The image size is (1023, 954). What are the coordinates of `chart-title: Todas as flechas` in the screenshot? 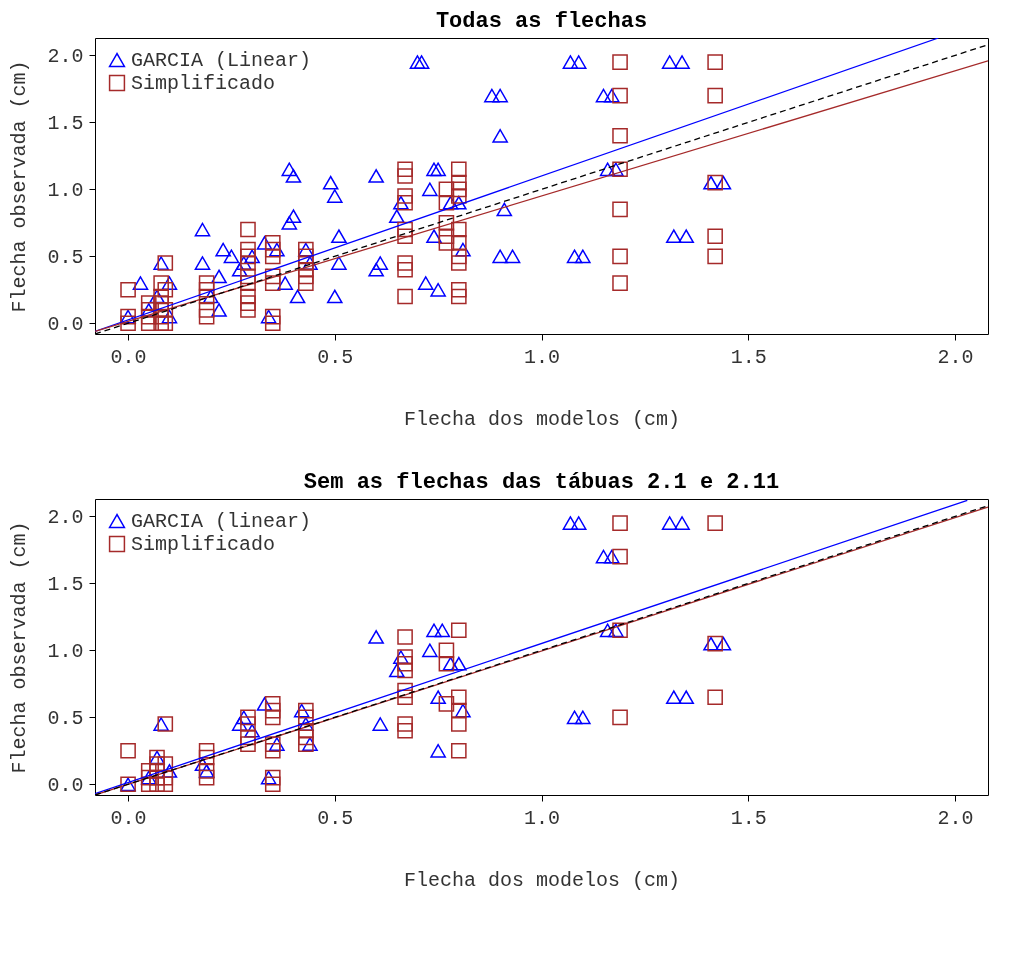 It's located at (541, 21).